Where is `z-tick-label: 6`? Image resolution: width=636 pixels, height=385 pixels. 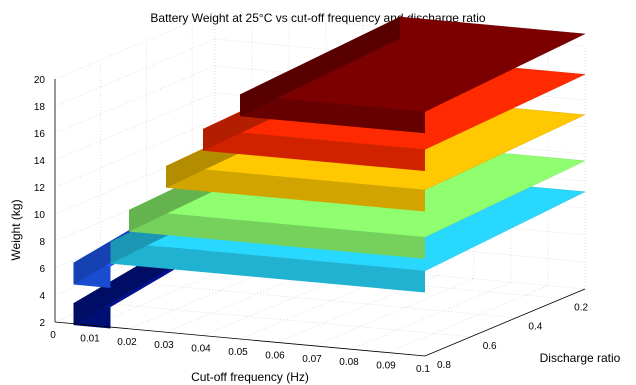 z-tick-label: 6 is located at coordinates (42, 269).